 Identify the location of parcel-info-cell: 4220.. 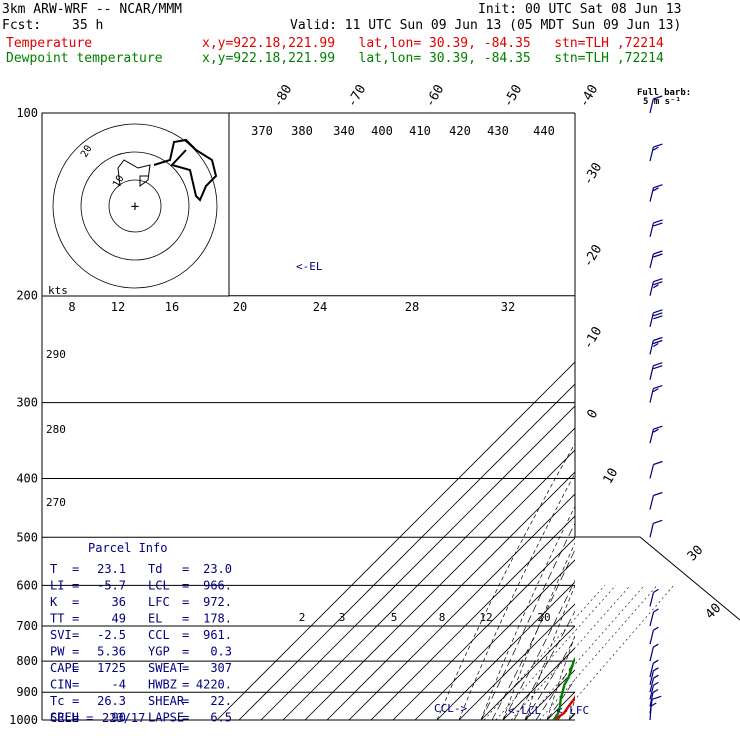
(214, 685).